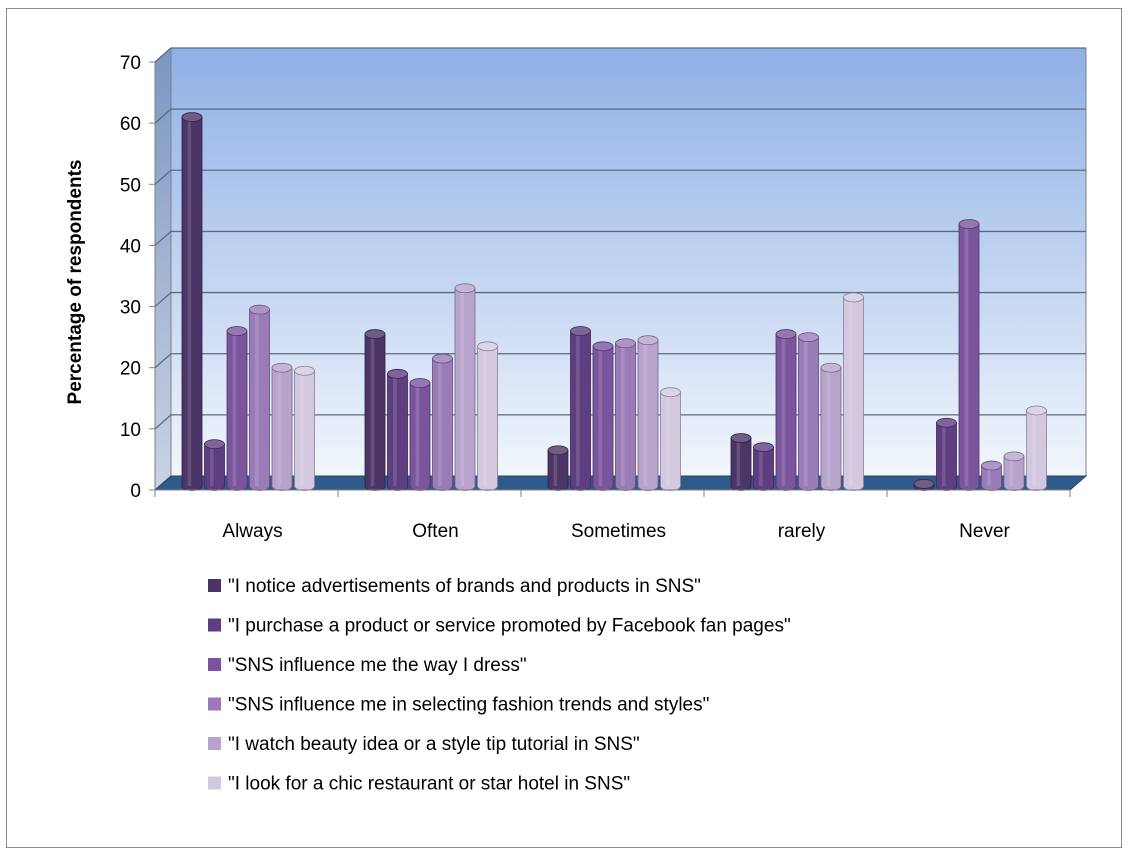 Image resolution: width=1130 pixels, height=854 pixels. I want to click on y-tick-label: 60, so click(130, 124).